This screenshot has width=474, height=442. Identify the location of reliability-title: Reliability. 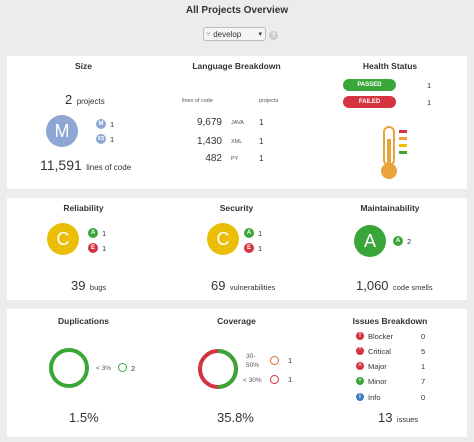
(83, 208).